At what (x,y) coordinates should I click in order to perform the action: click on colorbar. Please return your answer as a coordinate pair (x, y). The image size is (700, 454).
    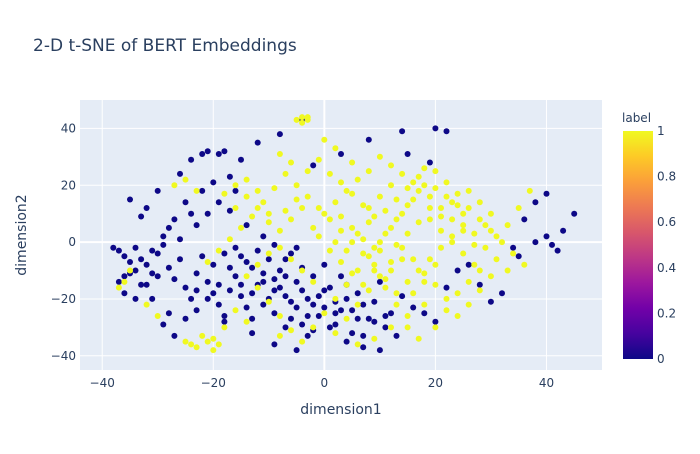
    Looking at the image, I should click on (638, 245).